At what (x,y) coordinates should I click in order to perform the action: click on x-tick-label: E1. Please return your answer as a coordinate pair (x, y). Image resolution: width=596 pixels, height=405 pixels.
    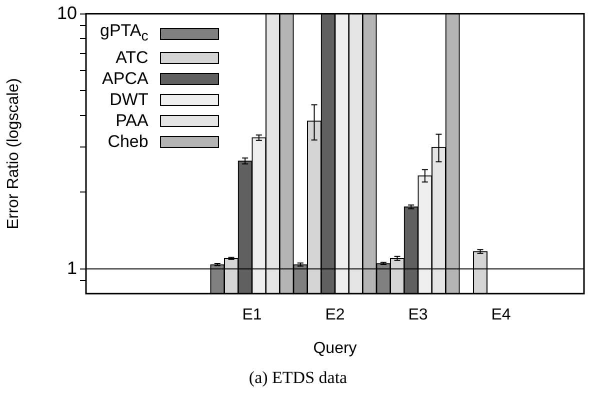
    Looking at the image, I should click on (252, 315).